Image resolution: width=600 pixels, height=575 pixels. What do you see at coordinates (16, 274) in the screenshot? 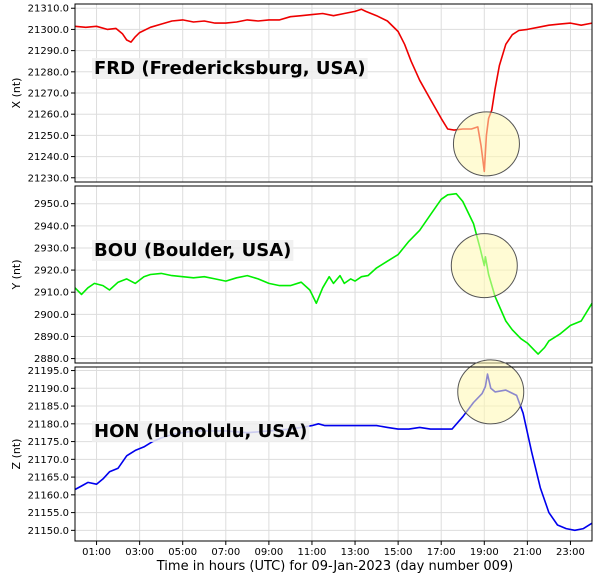
I see `y-axis-label: Y (nt)` at bounding box center [16, 274].